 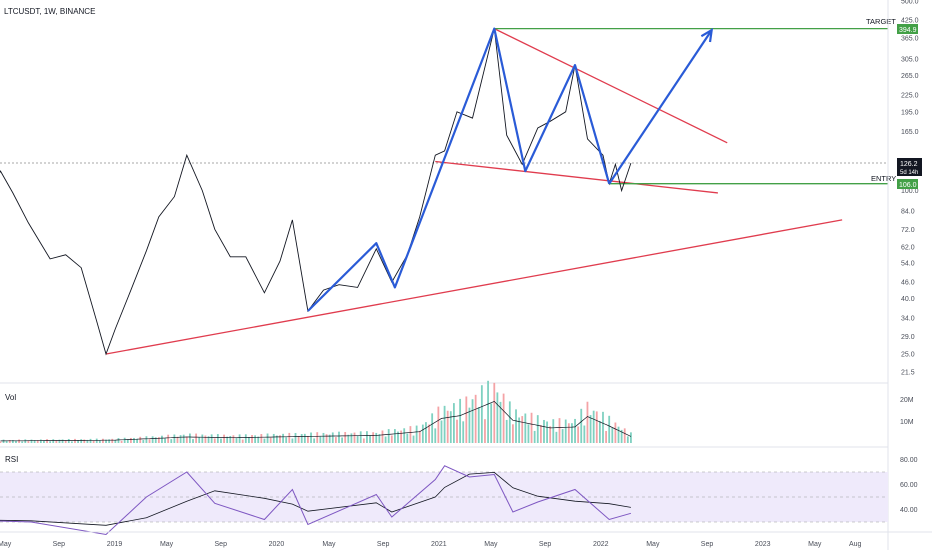 What do you see at coordinates (661, 106) in the screenshot?
I see `projection-arrow` at bounding box center [661, 106].